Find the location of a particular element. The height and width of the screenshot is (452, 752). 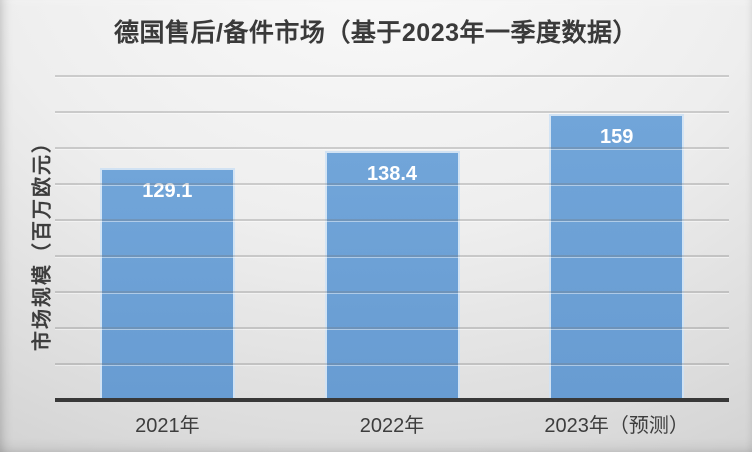

bar-value-label: 138.4 is located at coordinates (392, 173).